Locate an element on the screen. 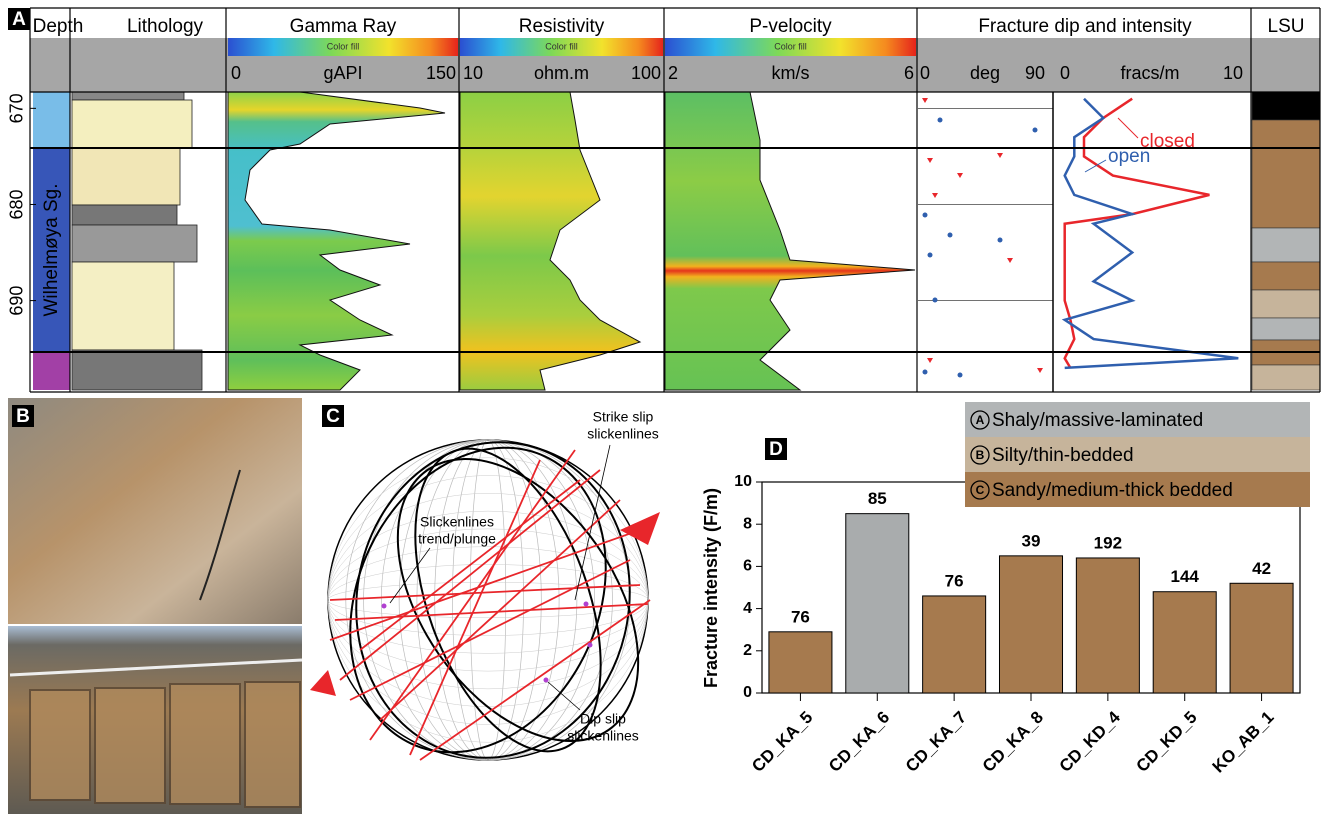 Image resolution: width=1326 pixels, height=821 pixels. y-tick-label: 2 is located at coordinates (747, 650).